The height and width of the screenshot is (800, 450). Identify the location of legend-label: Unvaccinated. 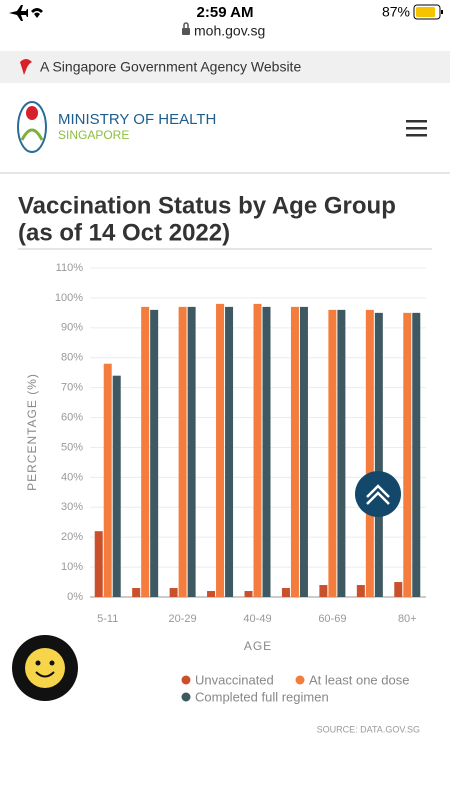
(234, 679).